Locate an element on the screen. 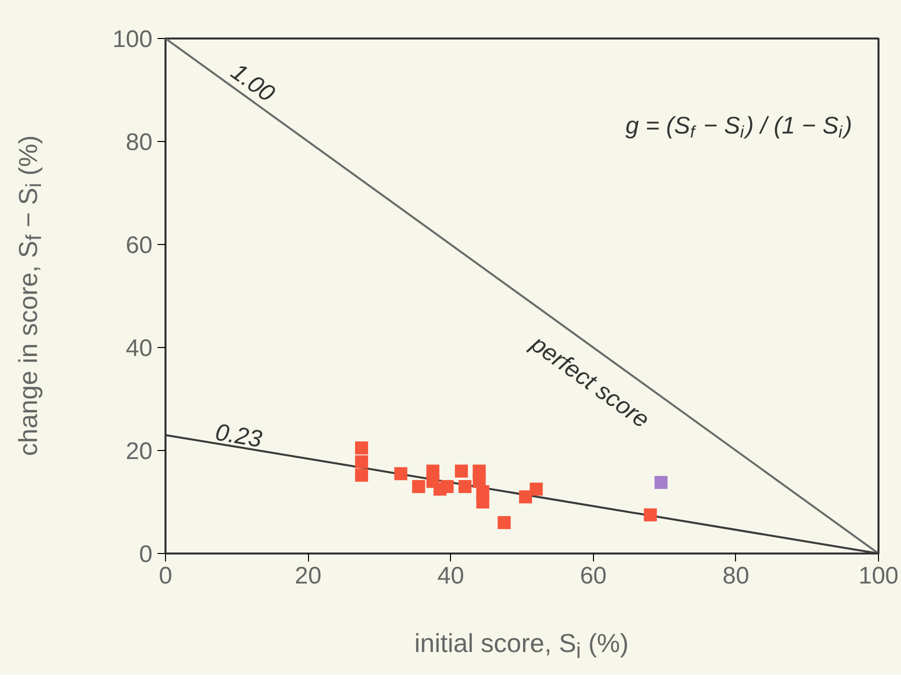 The width and height of the screenshot is (901, 685). x-tick-label: 80 is located at coordinates (736, 576).